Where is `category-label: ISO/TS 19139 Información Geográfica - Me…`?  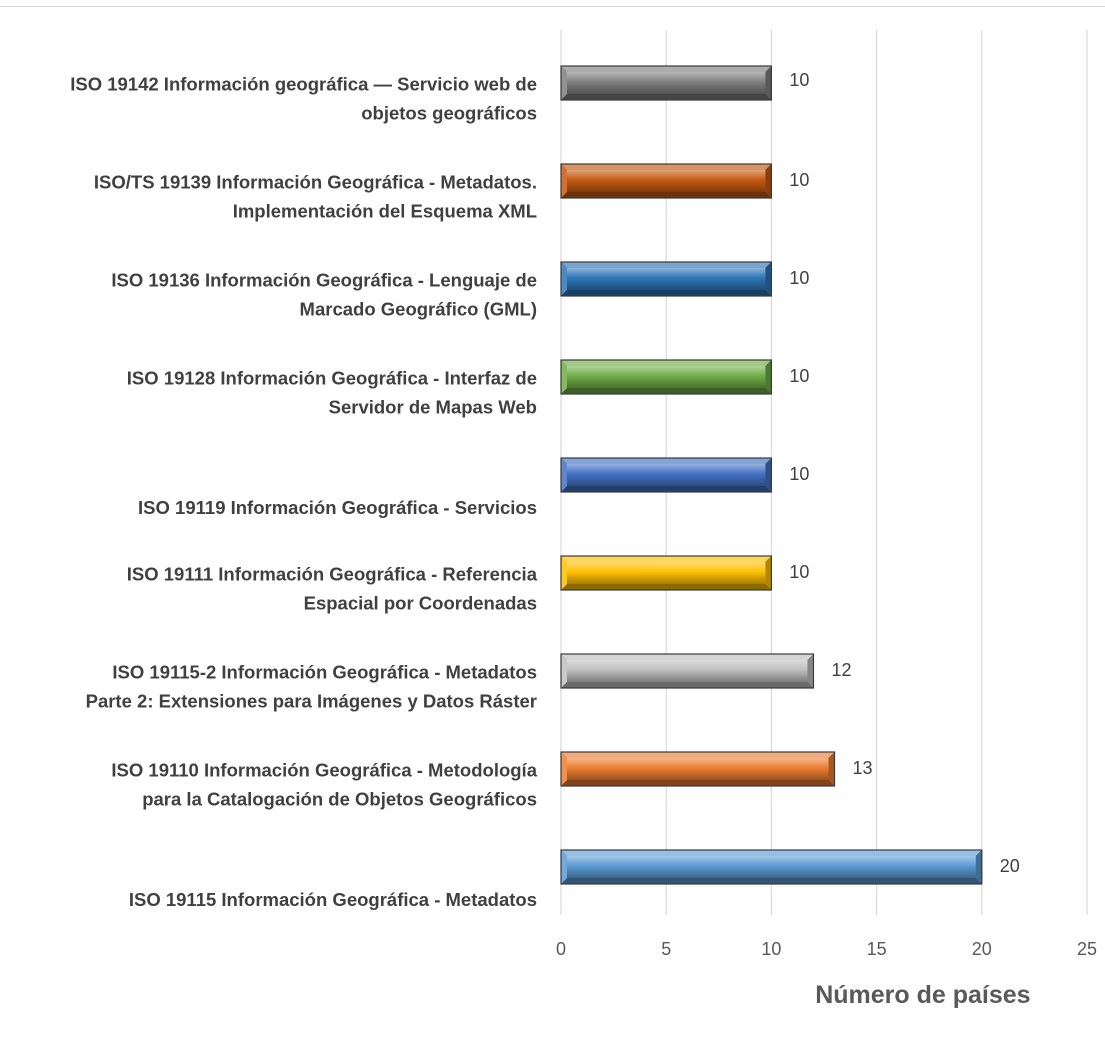
category-label: ISO/TS 19139 Información Geográfica - Me… is located at coordinates (315, 181).